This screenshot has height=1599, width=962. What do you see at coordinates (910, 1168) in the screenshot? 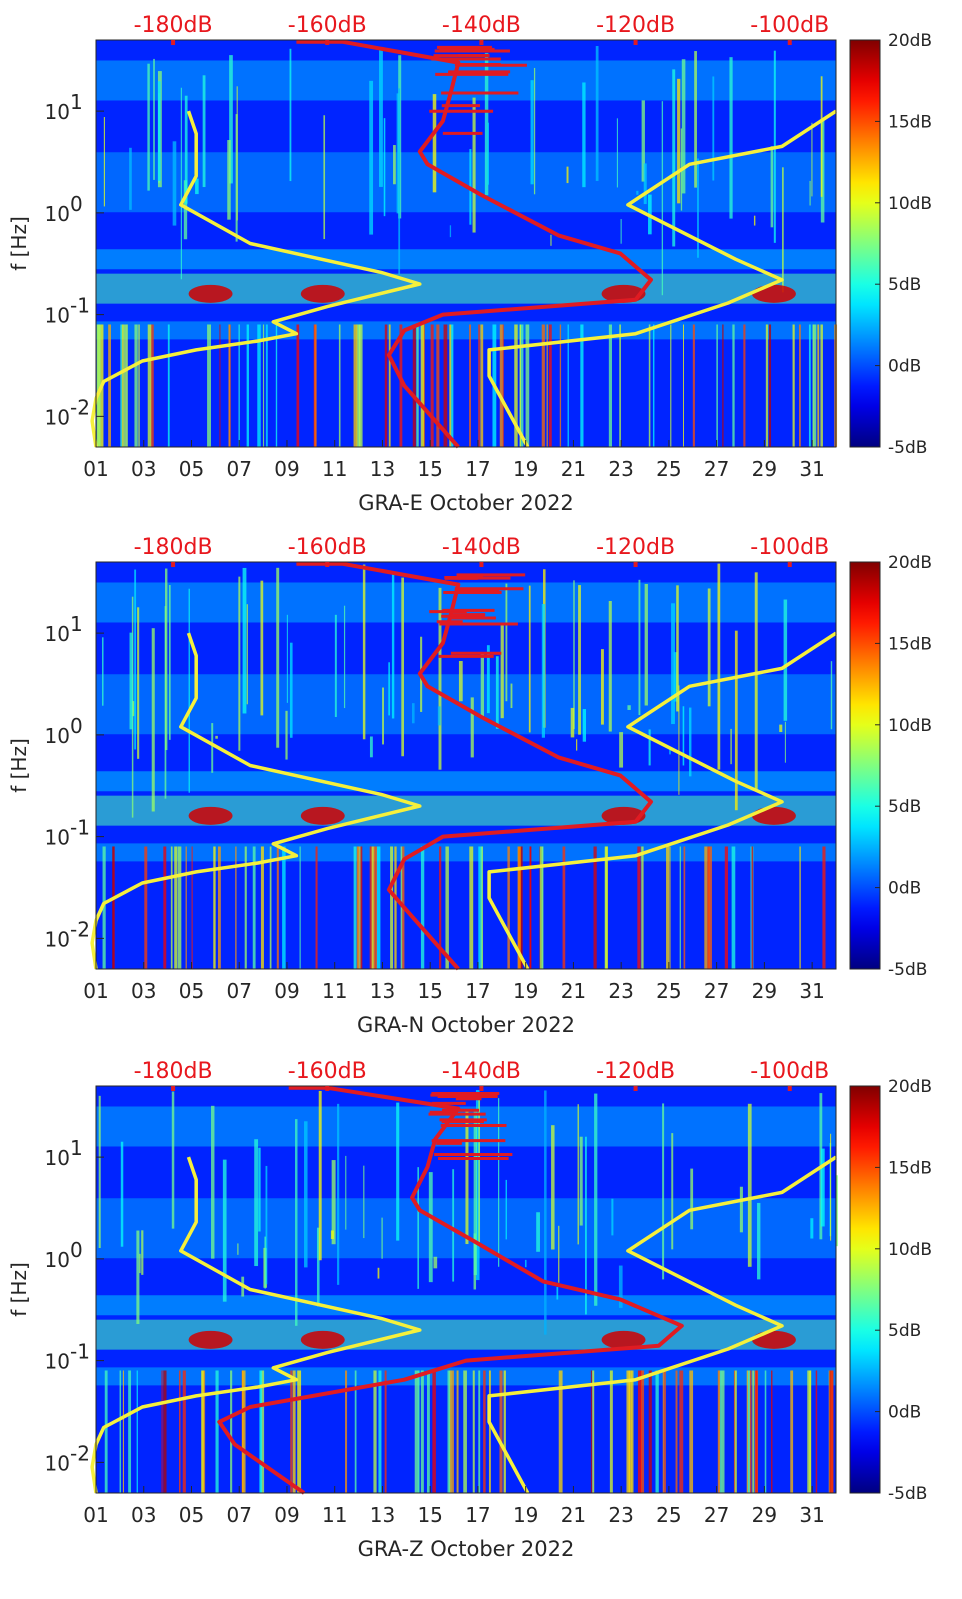
I see `colorbar-tick-label: 15dB` at bounding box center [910, 1168].